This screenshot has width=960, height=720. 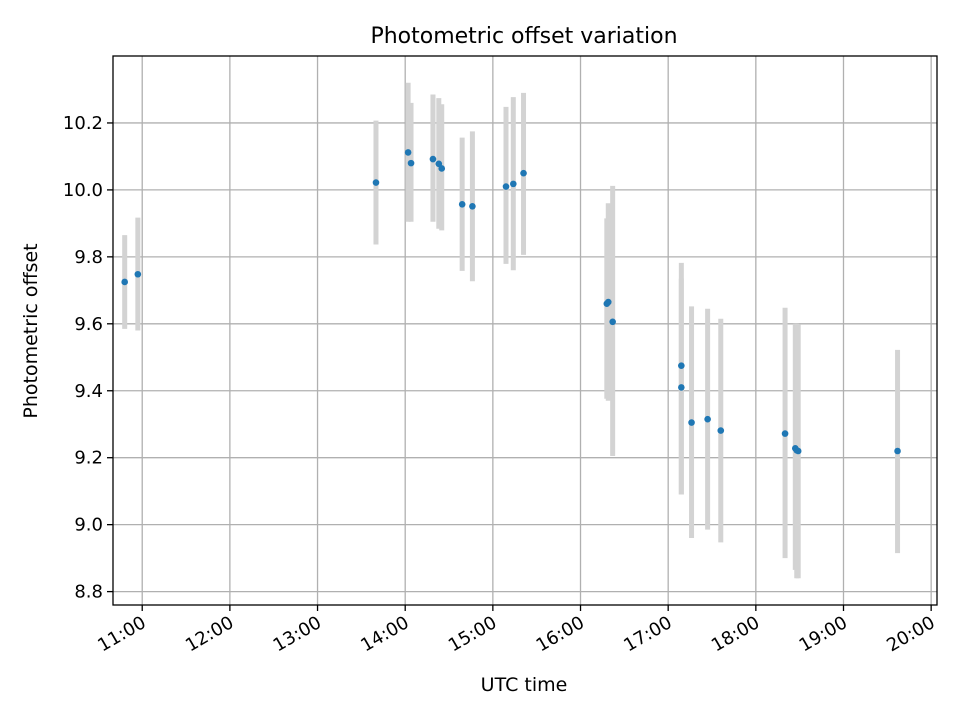 What do you see at coordinates (523, 36) in the screenshot?
I see `chart-title: Photometric offset variation` at bounding box center [523, 36].